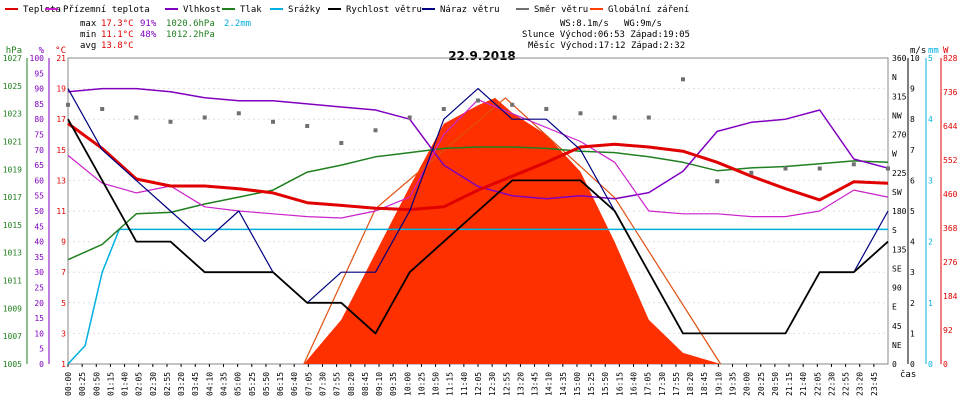 The width and height of the screenshot is (966, 400). I want to click on x-tick-label: 05:00, so click(238, 384).